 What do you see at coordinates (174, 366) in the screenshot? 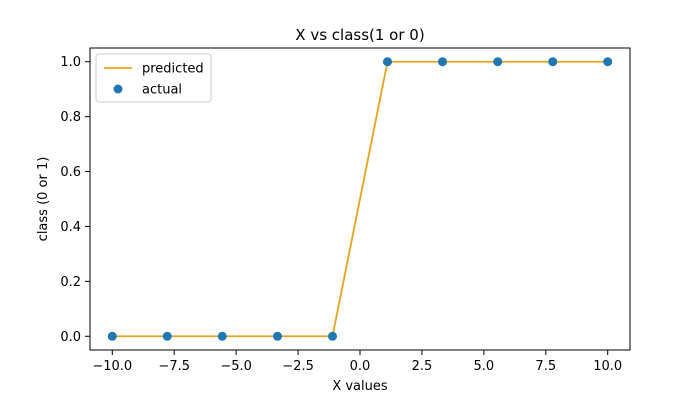
I see `x-tick-label: −7.5` at bounding box center [174, 366].